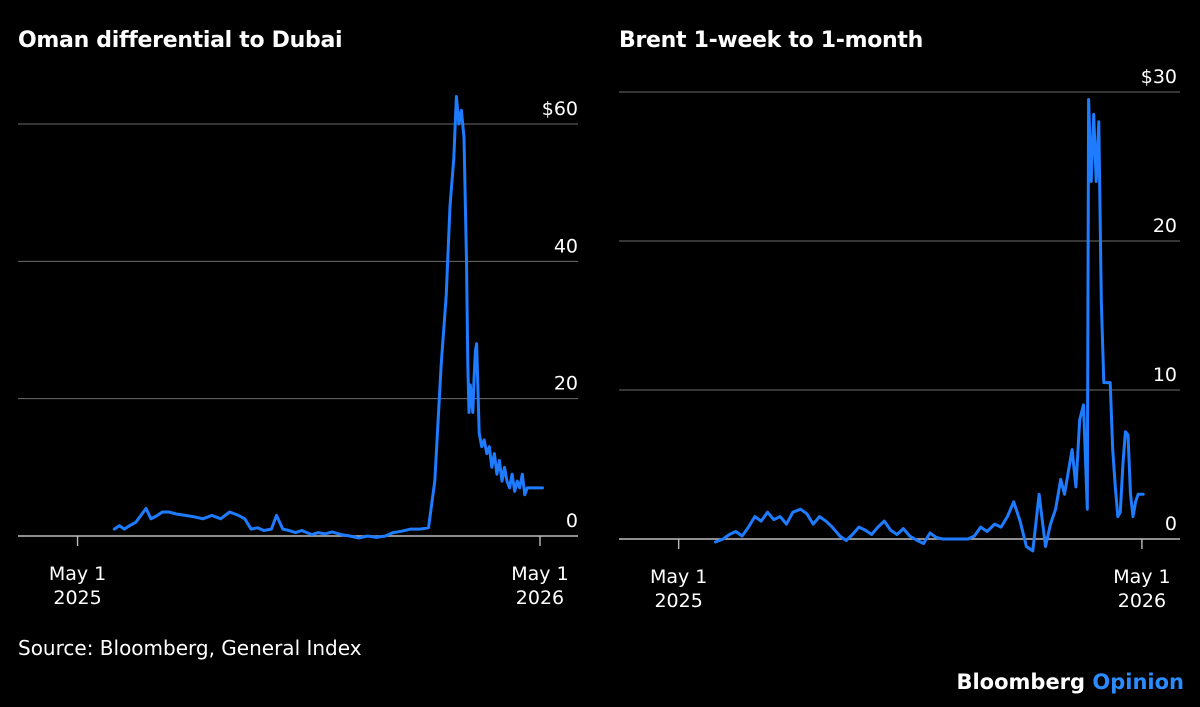 The height and width of the screenshot is (707, 1200). I want to click on brand-logo: Bloomberg Opinion, so click(1070, 682).